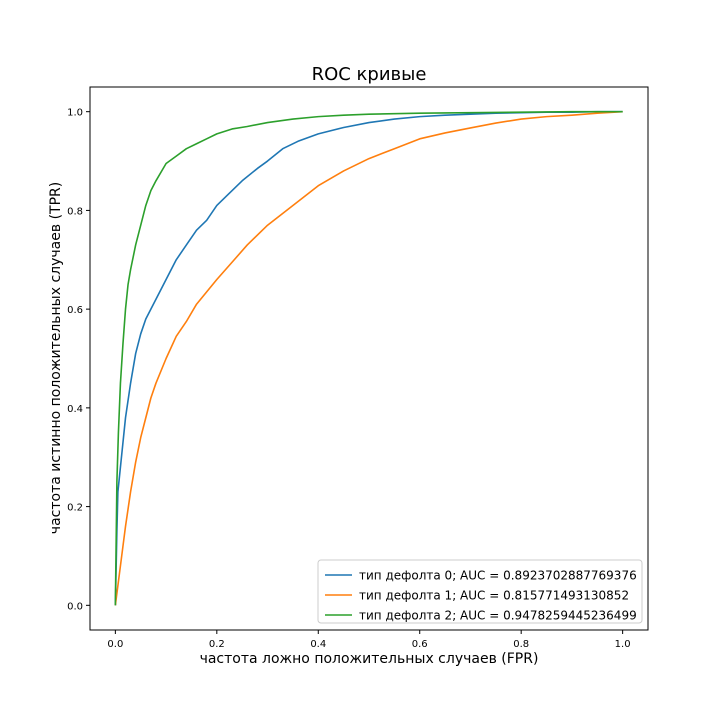 The image size is (720, 720). Describe the element at coordinates (75, 409) in the screenshot. I see `y-tick-label-2: 0.4` at that location.